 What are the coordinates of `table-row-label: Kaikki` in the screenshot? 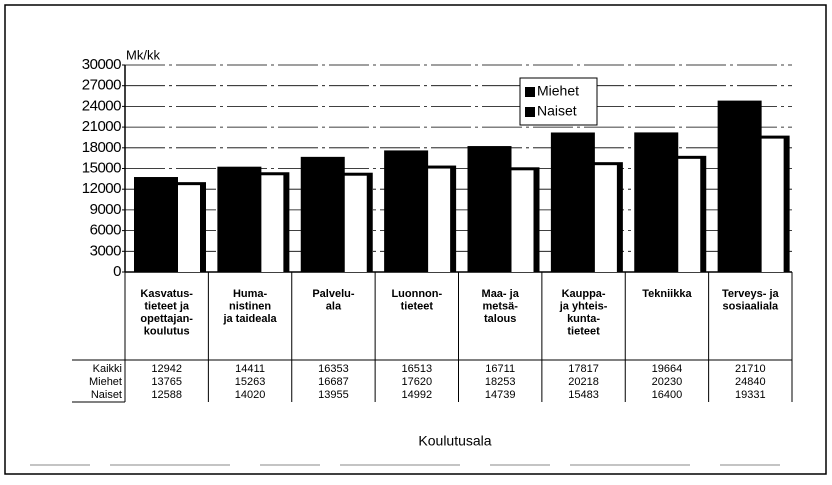 It's located at (107, 369).